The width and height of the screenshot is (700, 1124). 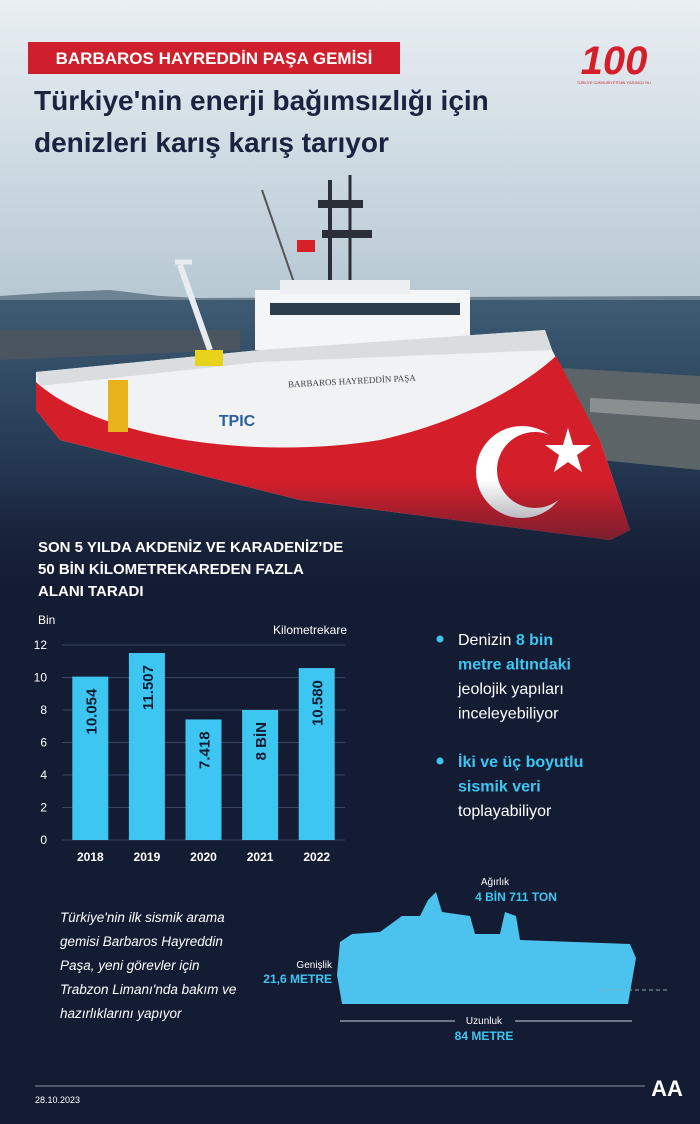 I want to click on agency-logo: AA, so click(x=667, y=1088).